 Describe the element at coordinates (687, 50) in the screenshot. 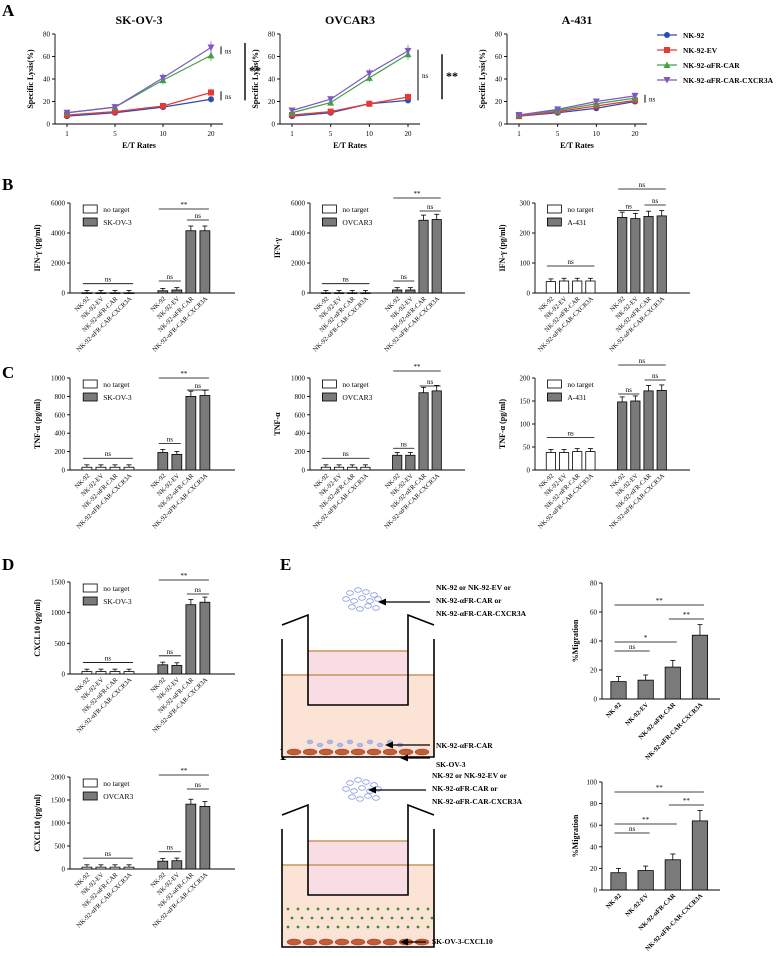

I see `legend-entry: NK-92-EV` at that location.